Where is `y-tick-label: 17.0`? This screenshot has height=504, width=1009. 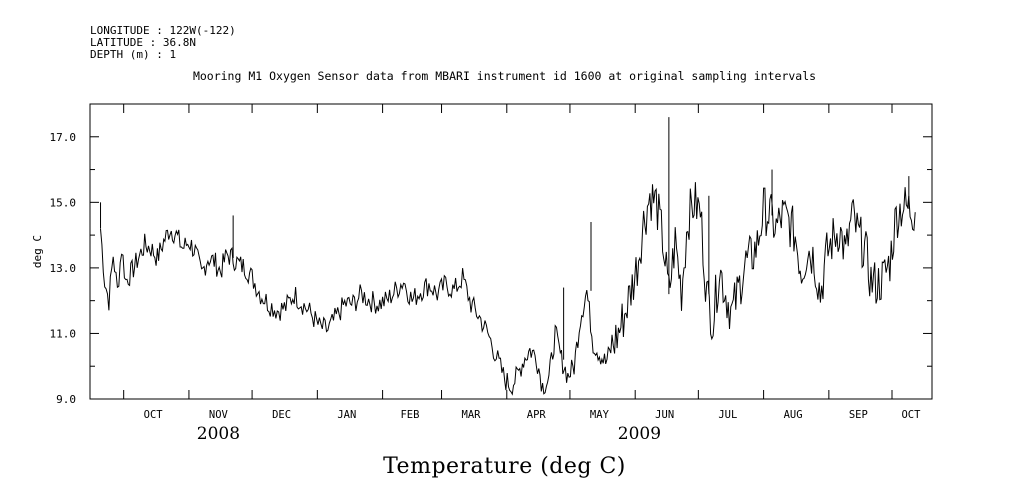 y-tick-label: 17.0 is located at coordinates (63, 137).